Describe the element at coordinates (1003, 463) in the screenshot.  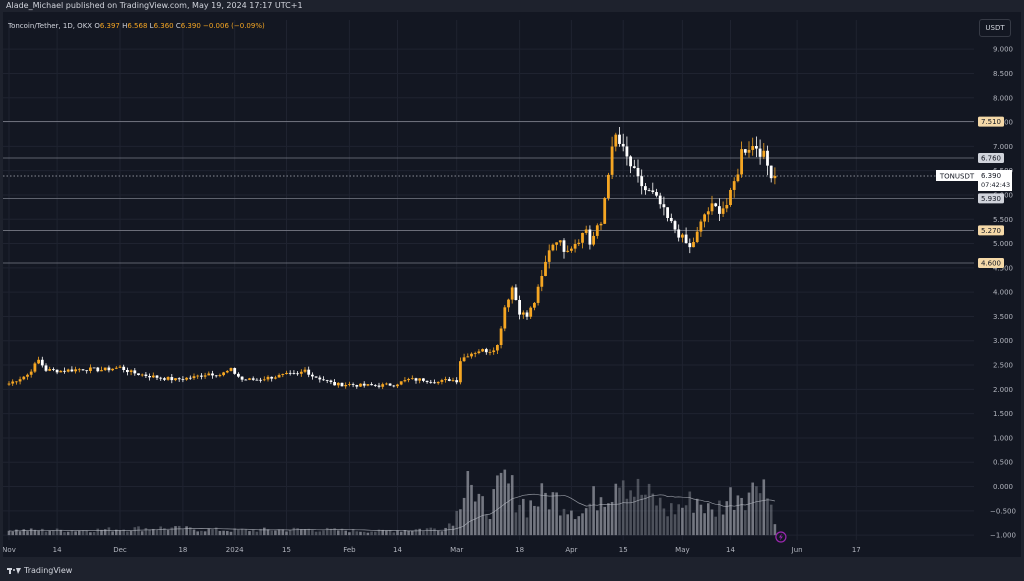
I see `y-tick-label: 0.500` at that location.